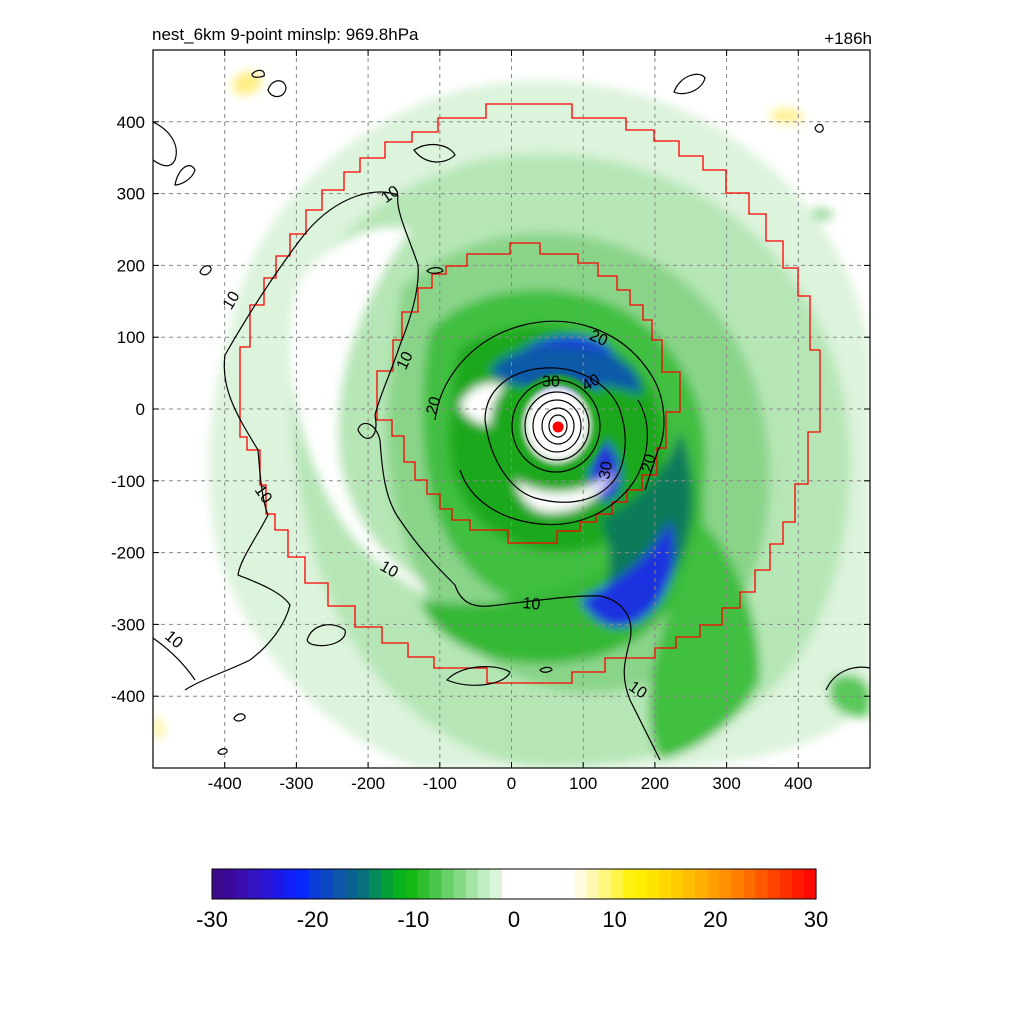  Describe the element at coordinates (848, 38) in the screenshot. I see `forecast-hour-label: +186h` at that location.